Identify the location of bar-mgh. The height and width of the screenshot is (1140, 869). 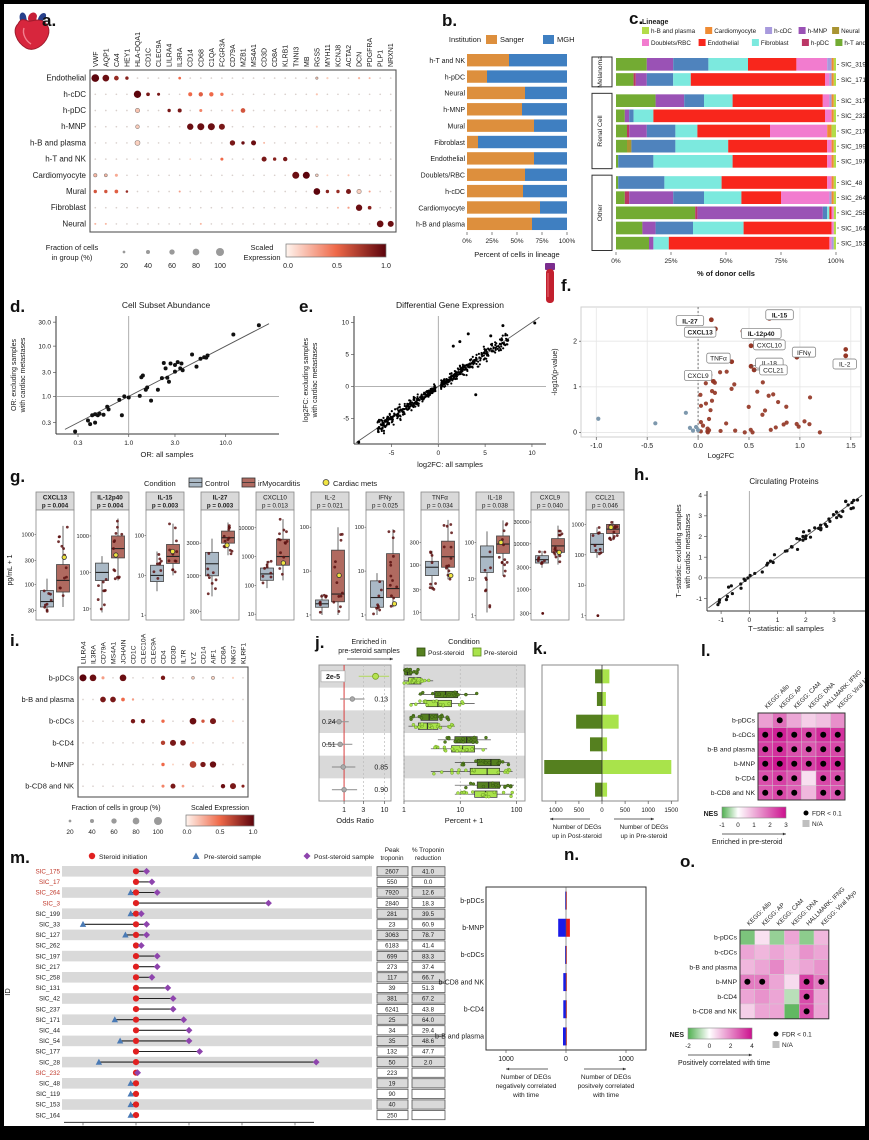
(550, 125).